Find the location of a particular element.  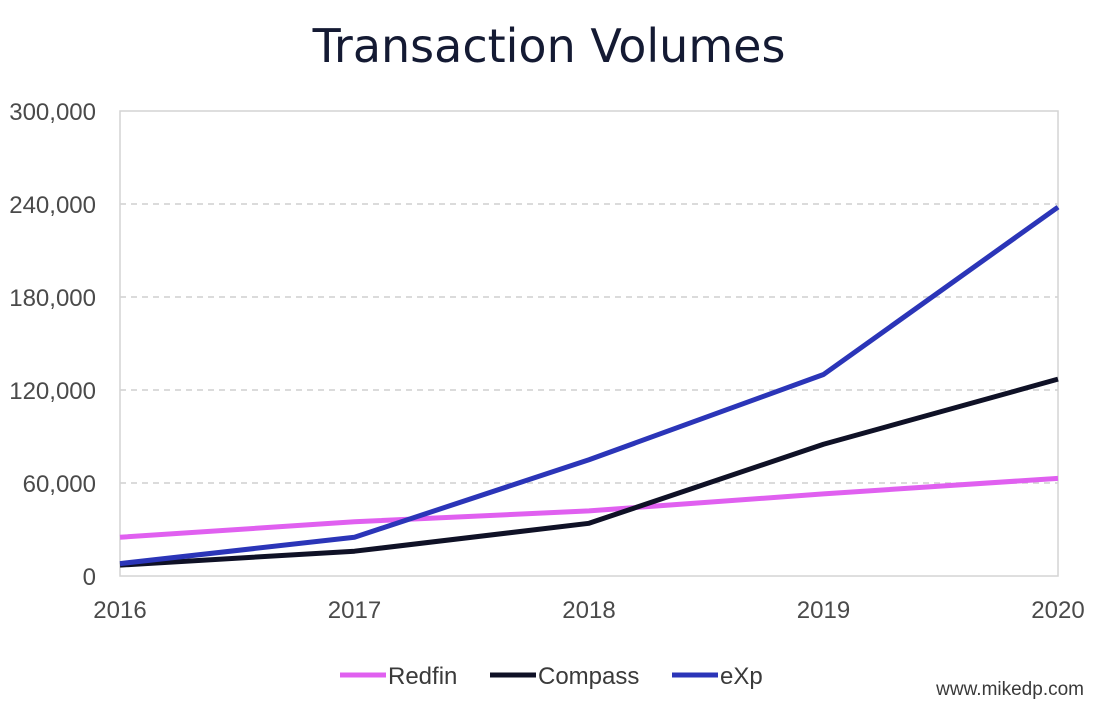

legend-label-compass: Compass is located at coordinates (588, 676).